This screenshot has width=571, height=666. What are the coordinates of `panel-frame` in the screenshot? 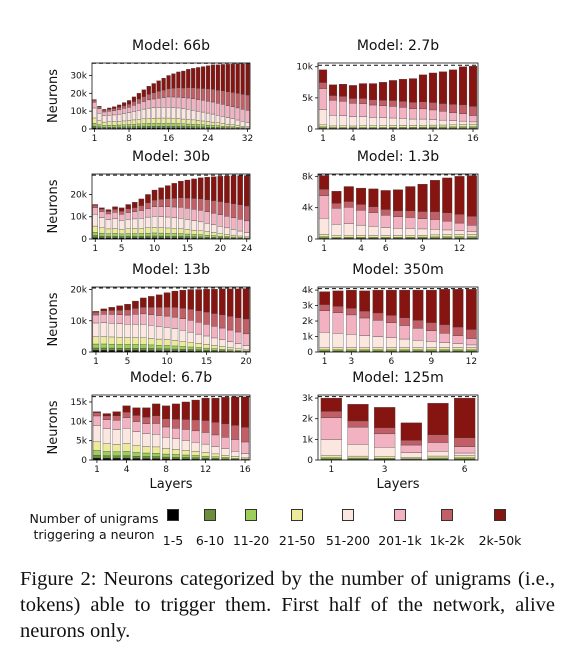 It's located at (398, 319).